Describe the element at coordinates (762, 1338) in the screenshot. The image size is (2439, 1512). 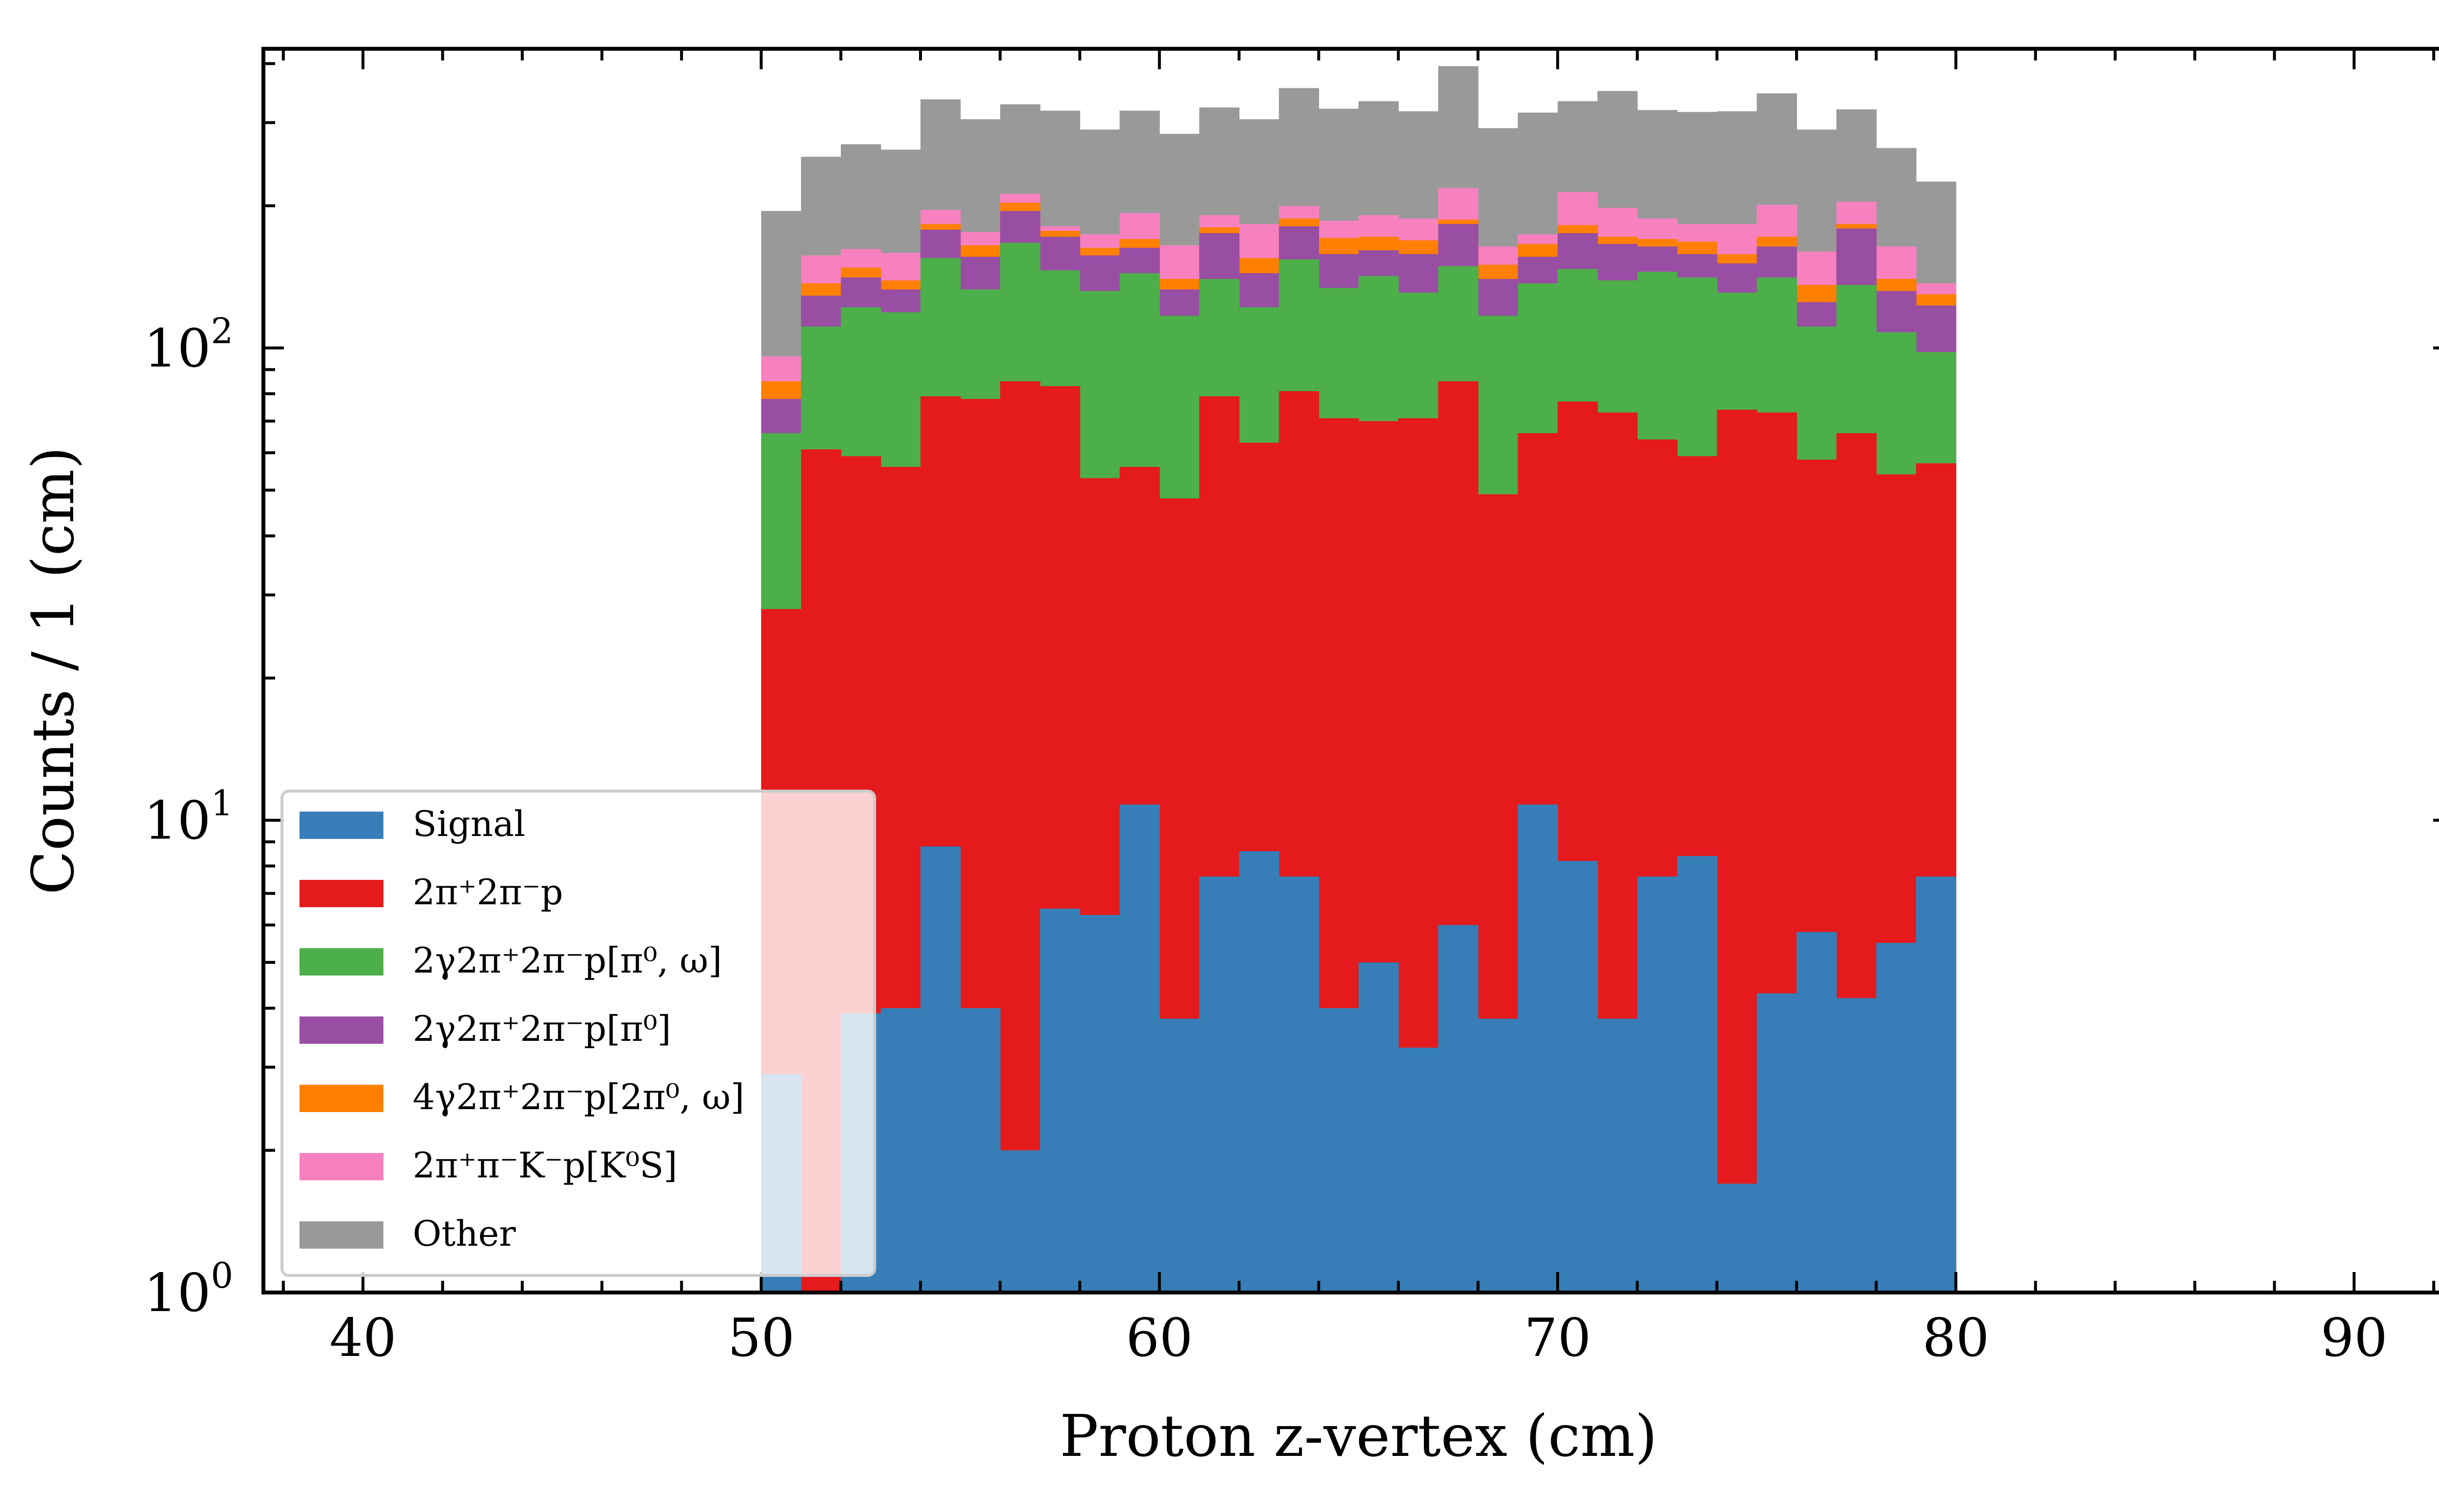
I see `x-tick-label: 50` at that location.